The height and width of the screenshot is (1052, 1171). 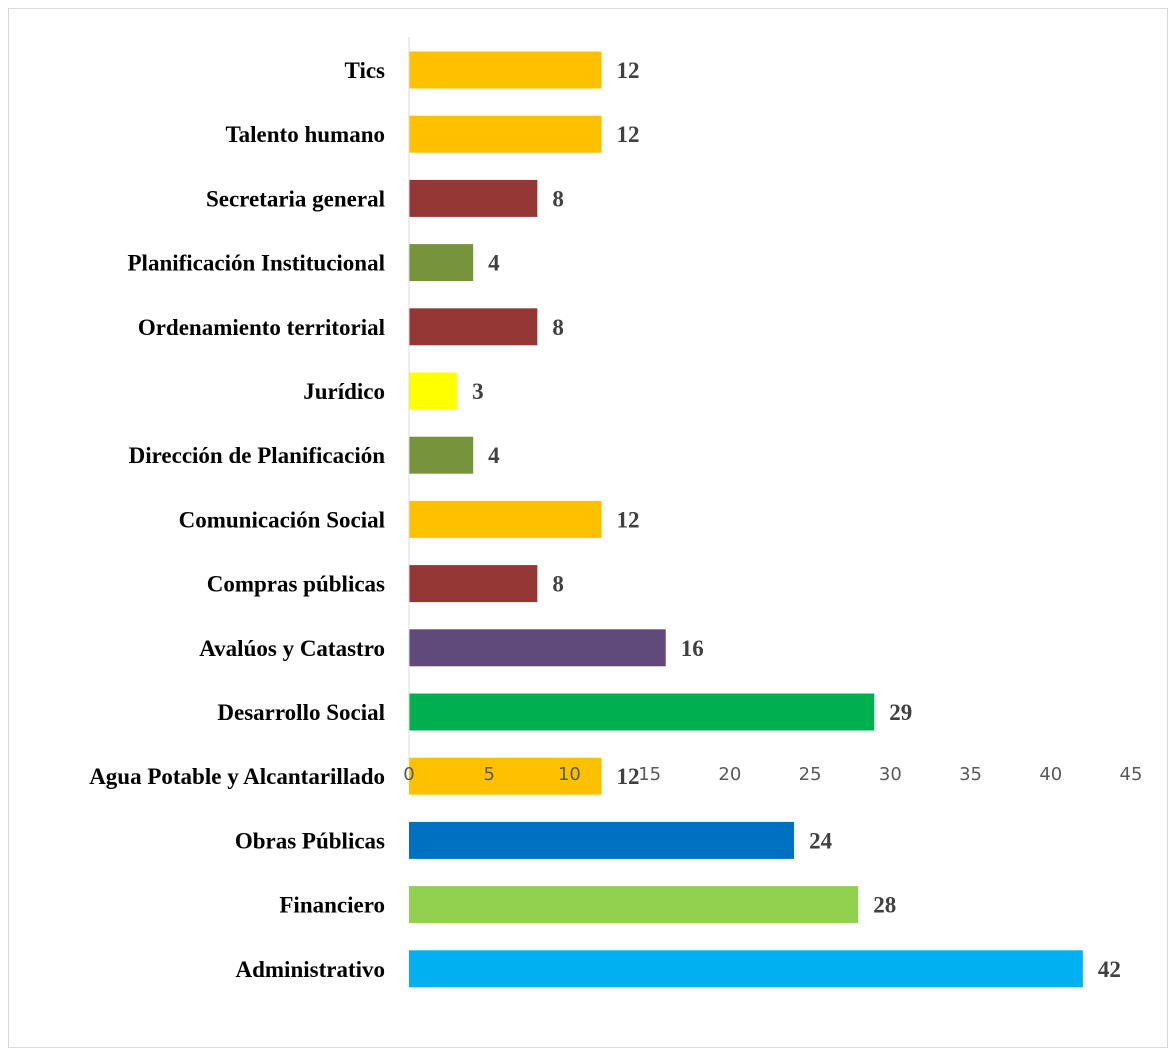 What do you see at coordinates (237, 776) in the screenshot?
I see `category-label: Agua Potable y Alcantarillado` at bounding box center [237, 776].